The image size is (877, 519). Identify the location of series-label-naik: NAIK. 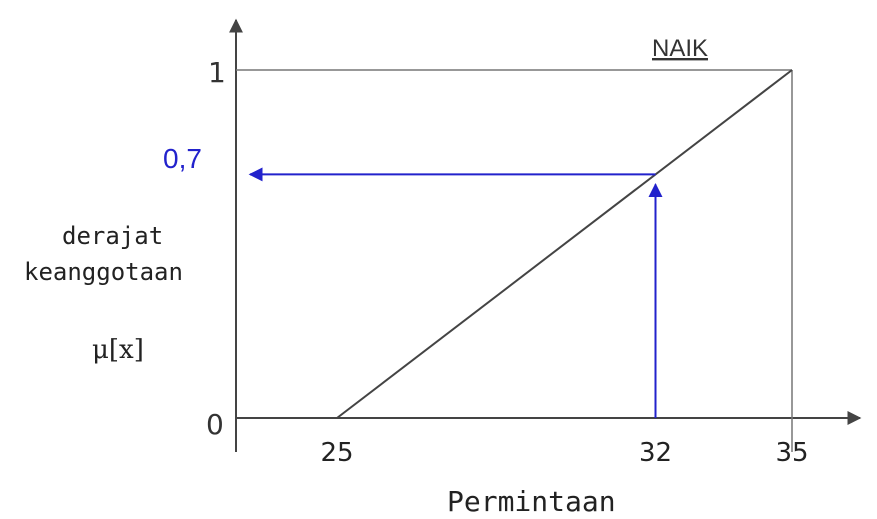
(680, 48).